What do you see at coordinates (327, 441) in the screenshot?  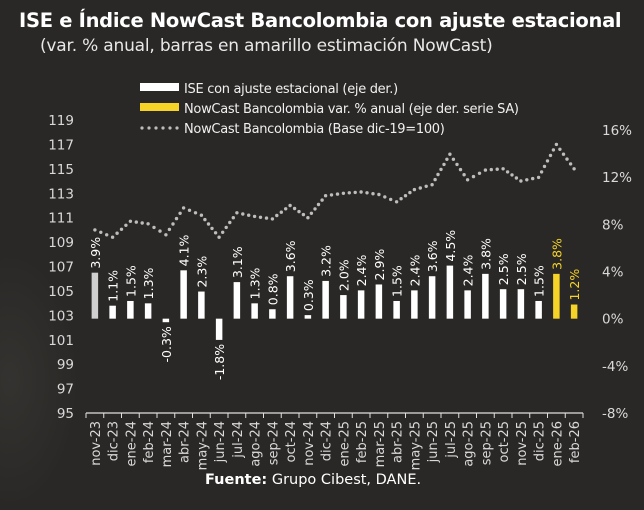 I see `x-axis-label: dic-24` at bounding box center [327, 441].